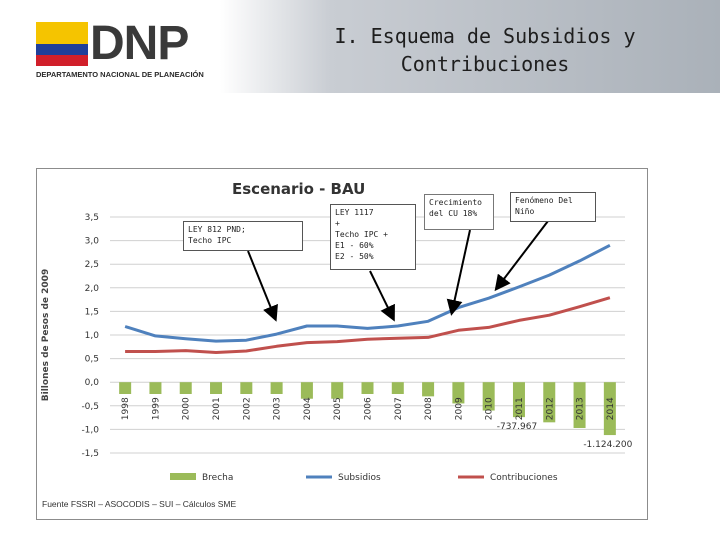  I want to click on data-label: -1.124.200, so click(607, 445).